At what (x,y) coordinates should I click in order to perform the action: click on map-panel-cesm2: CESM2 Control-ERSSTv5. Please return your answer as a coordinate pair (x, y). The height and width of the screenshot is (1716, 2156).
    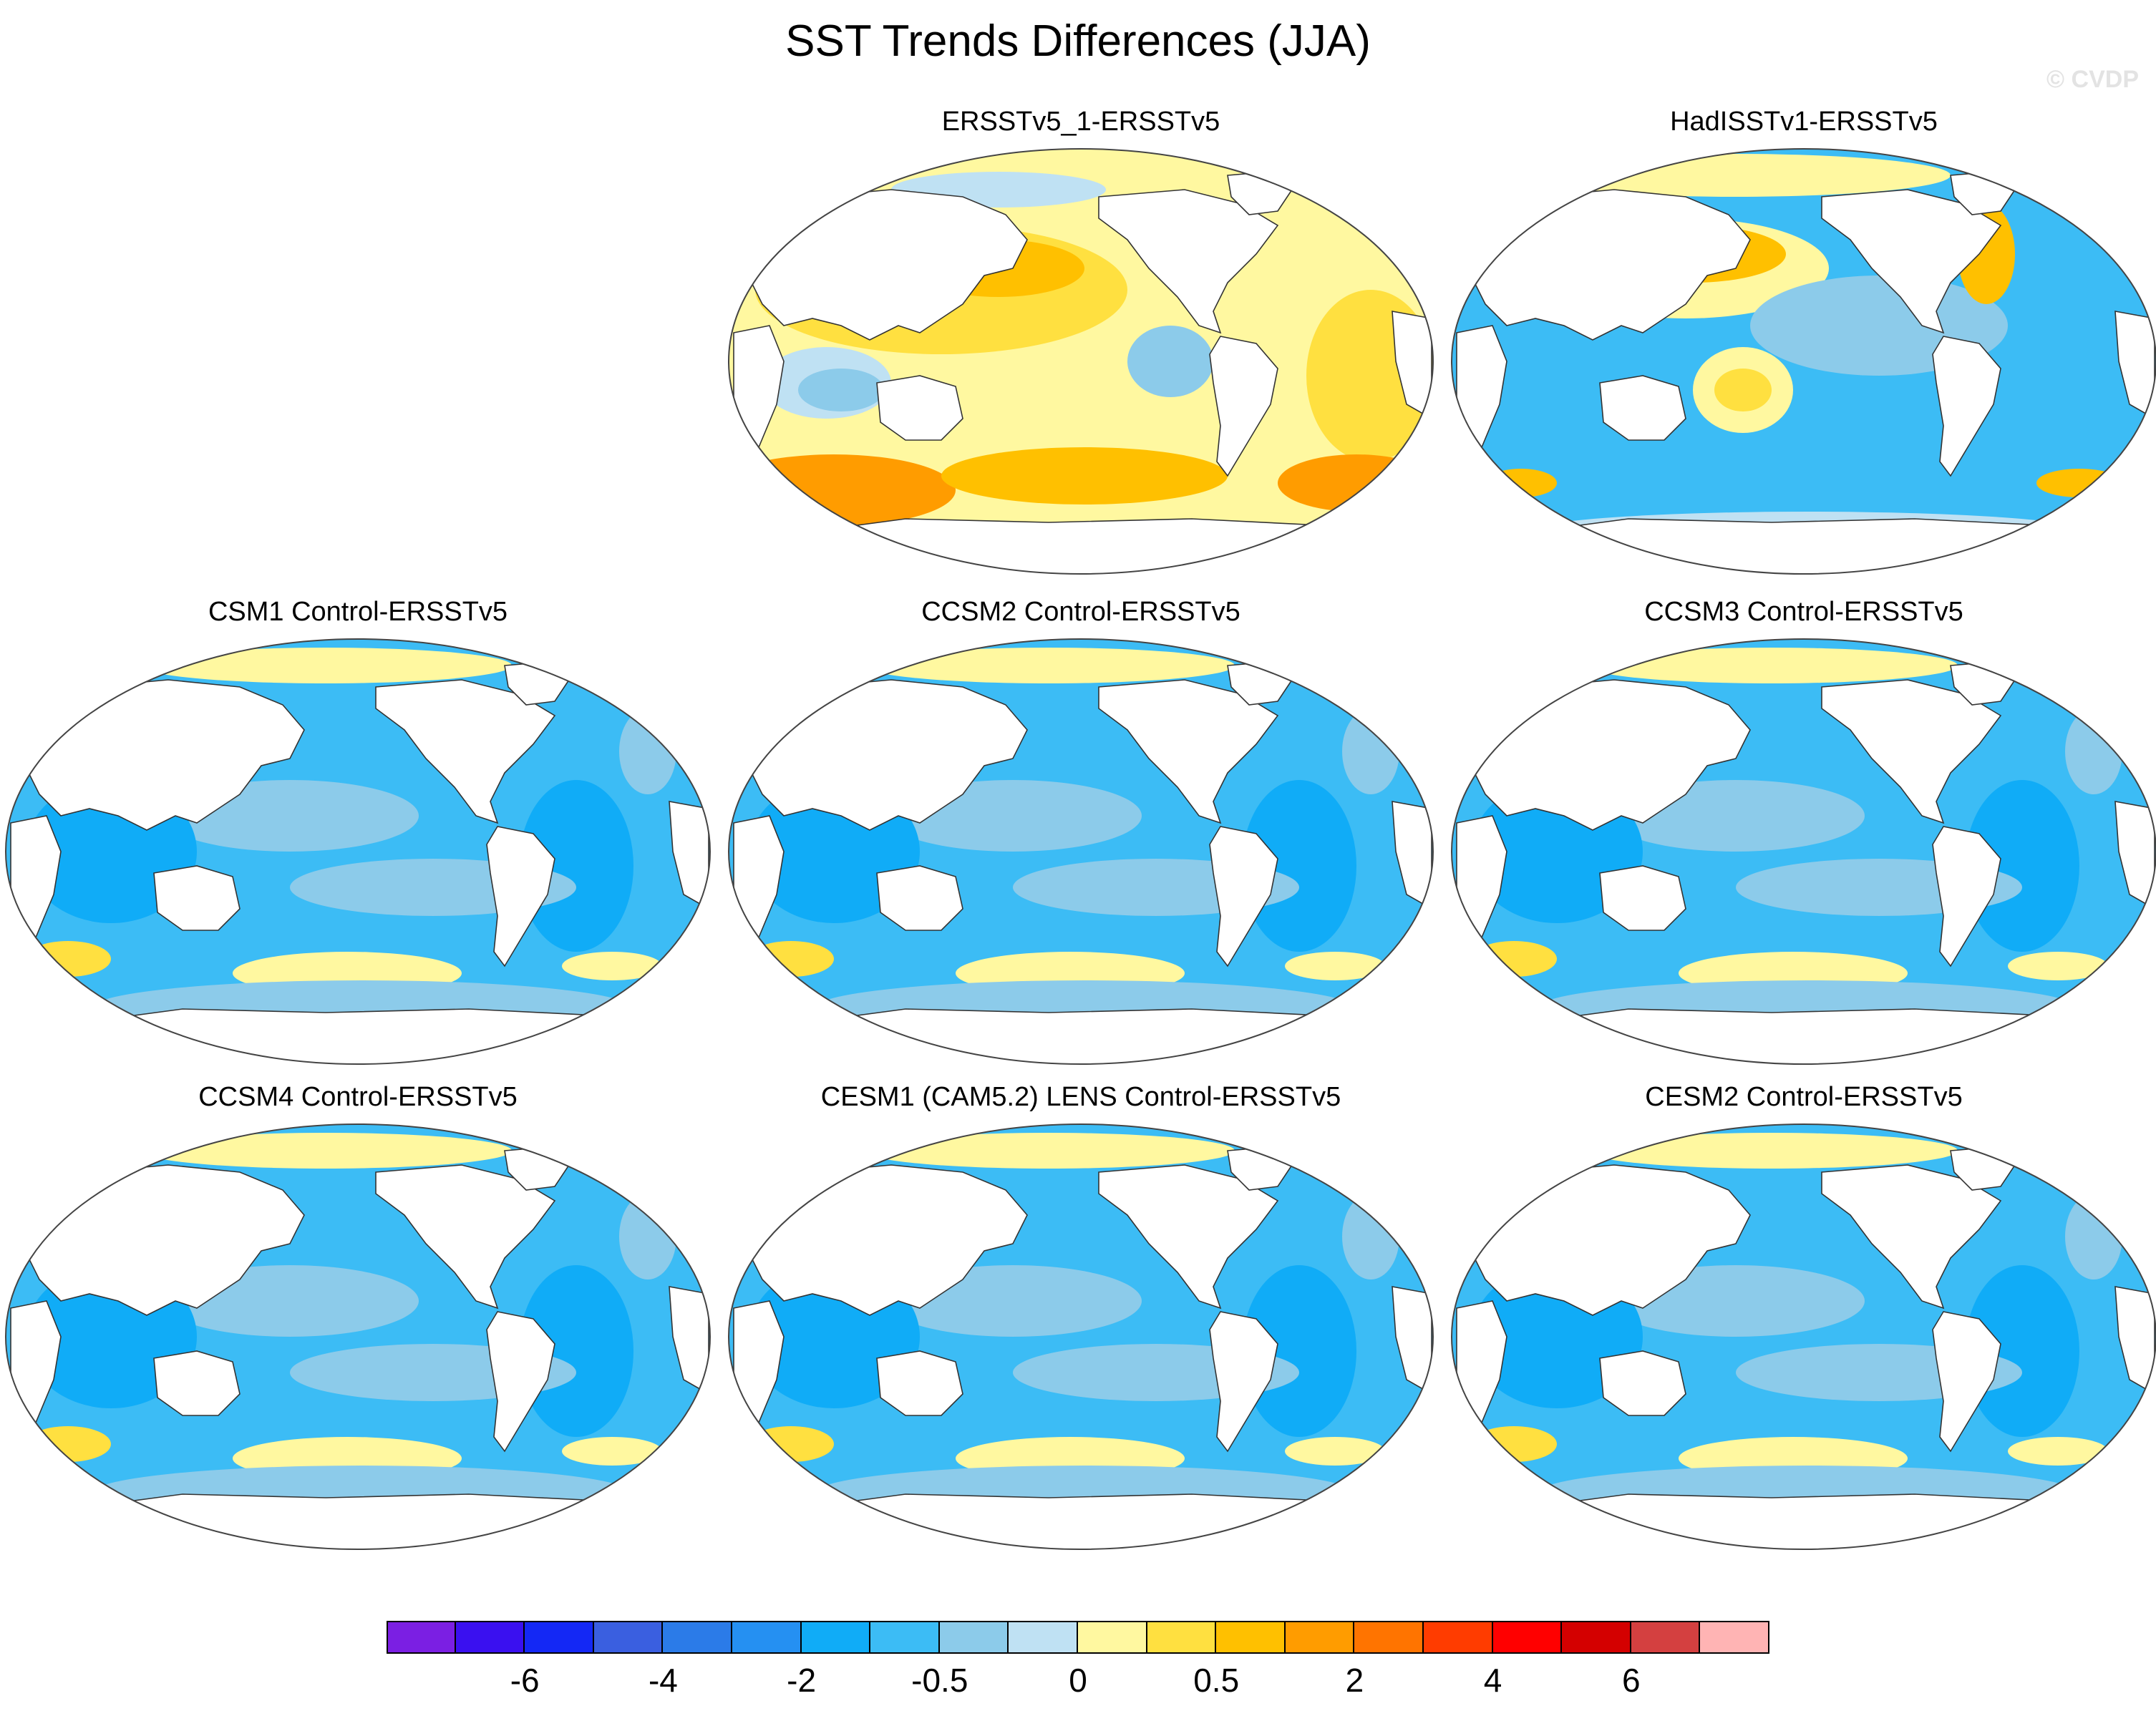
    Looking at the image, I should click on (1803, 1322).